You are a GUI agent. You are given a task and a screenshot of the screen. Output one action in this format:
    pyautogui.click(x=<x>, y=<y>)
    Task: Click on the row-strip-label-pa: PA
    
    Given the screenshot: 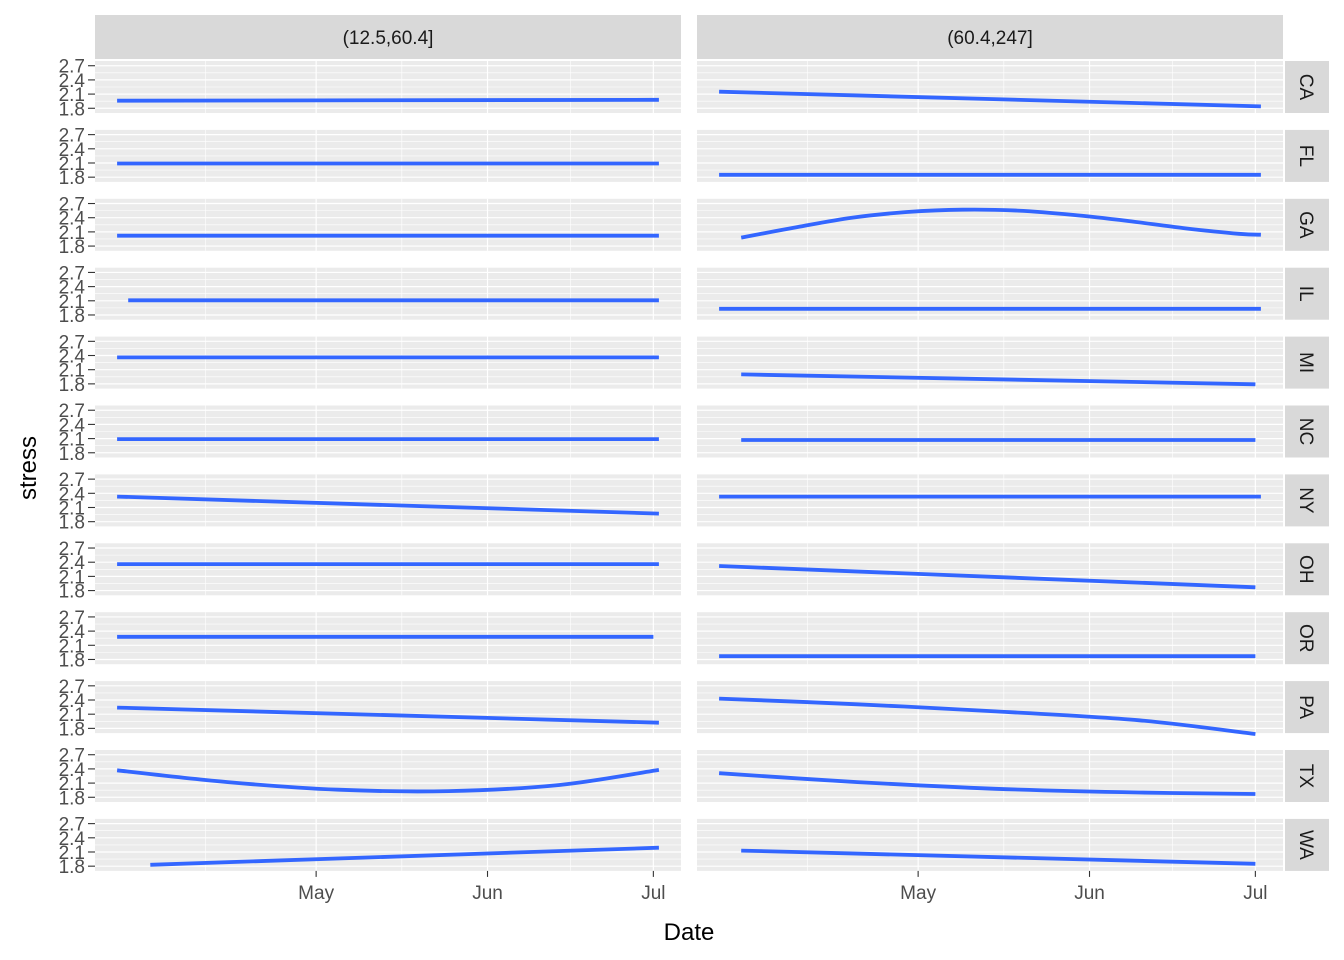 What is the action you would take?
    pyautogui.click(x=1305, y=707)
    